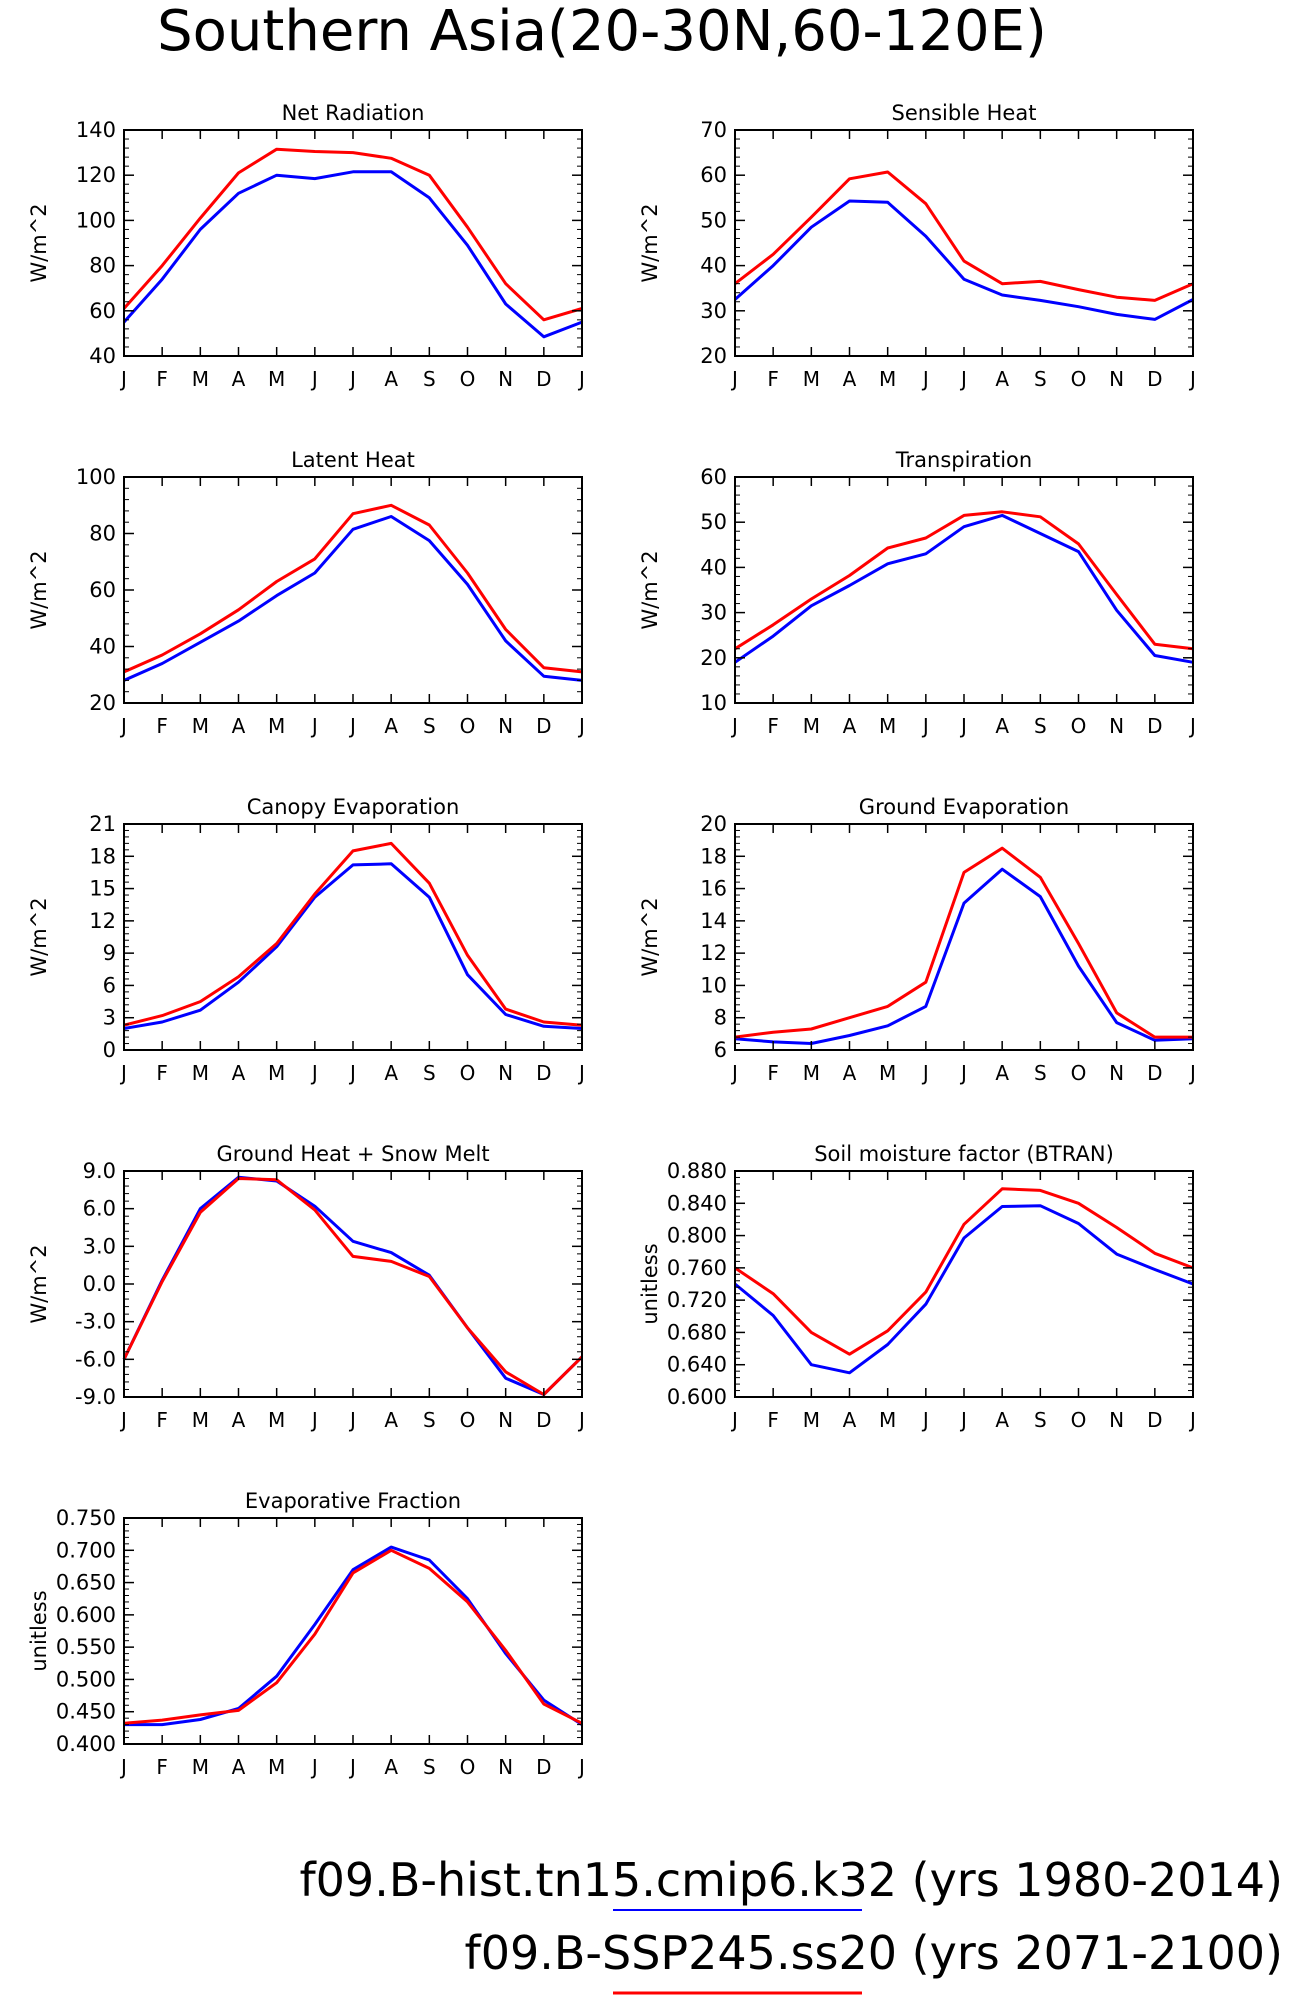  Describe the element at coordinates (713, 889) in the screenshot. I see `y-tick-label: 16` at that location.